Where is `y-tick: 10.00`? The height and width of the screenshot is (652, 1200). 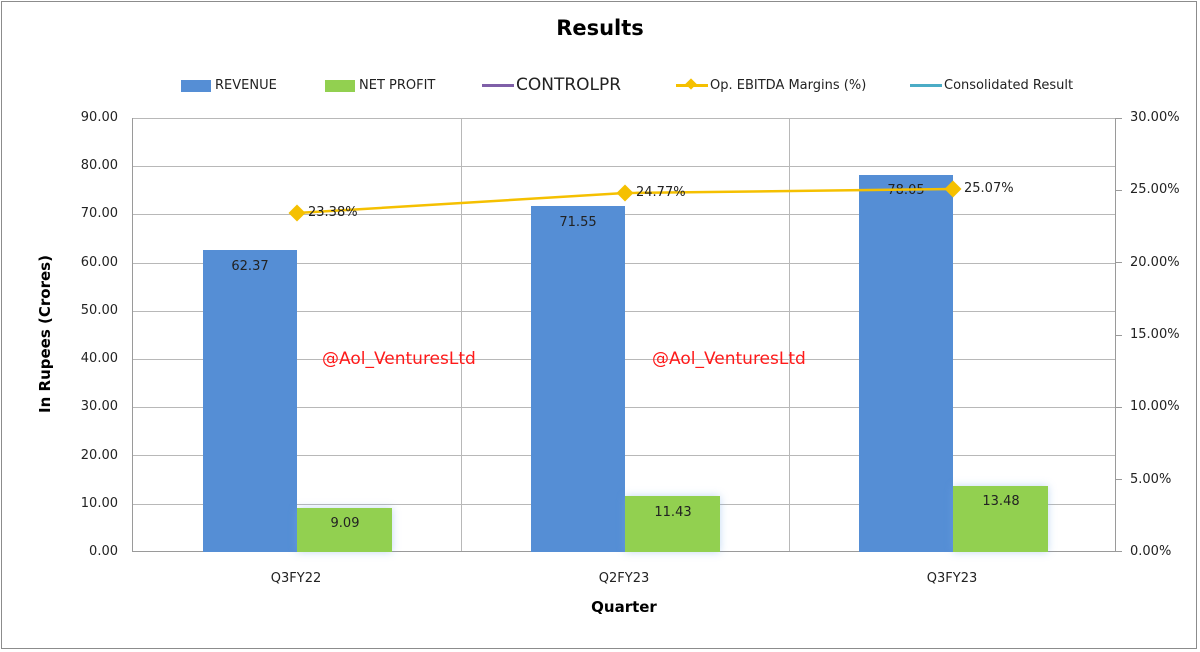 y-tick: 10.00 is located at coordinates (99, 503).